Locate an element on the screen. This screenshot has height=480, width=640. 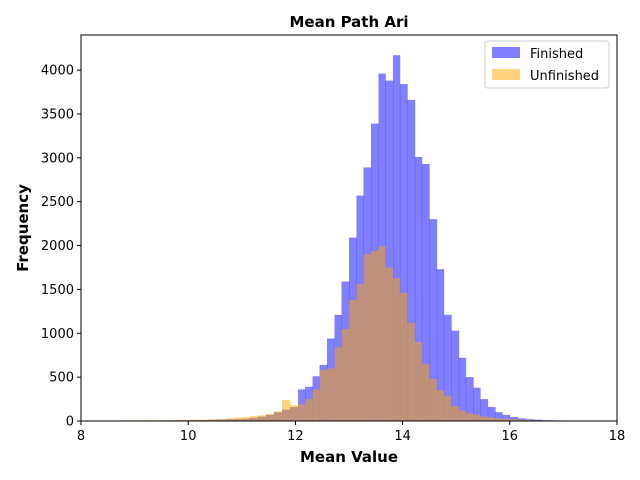
legend-swatch-unfinished is located at coordinates (506, 74).